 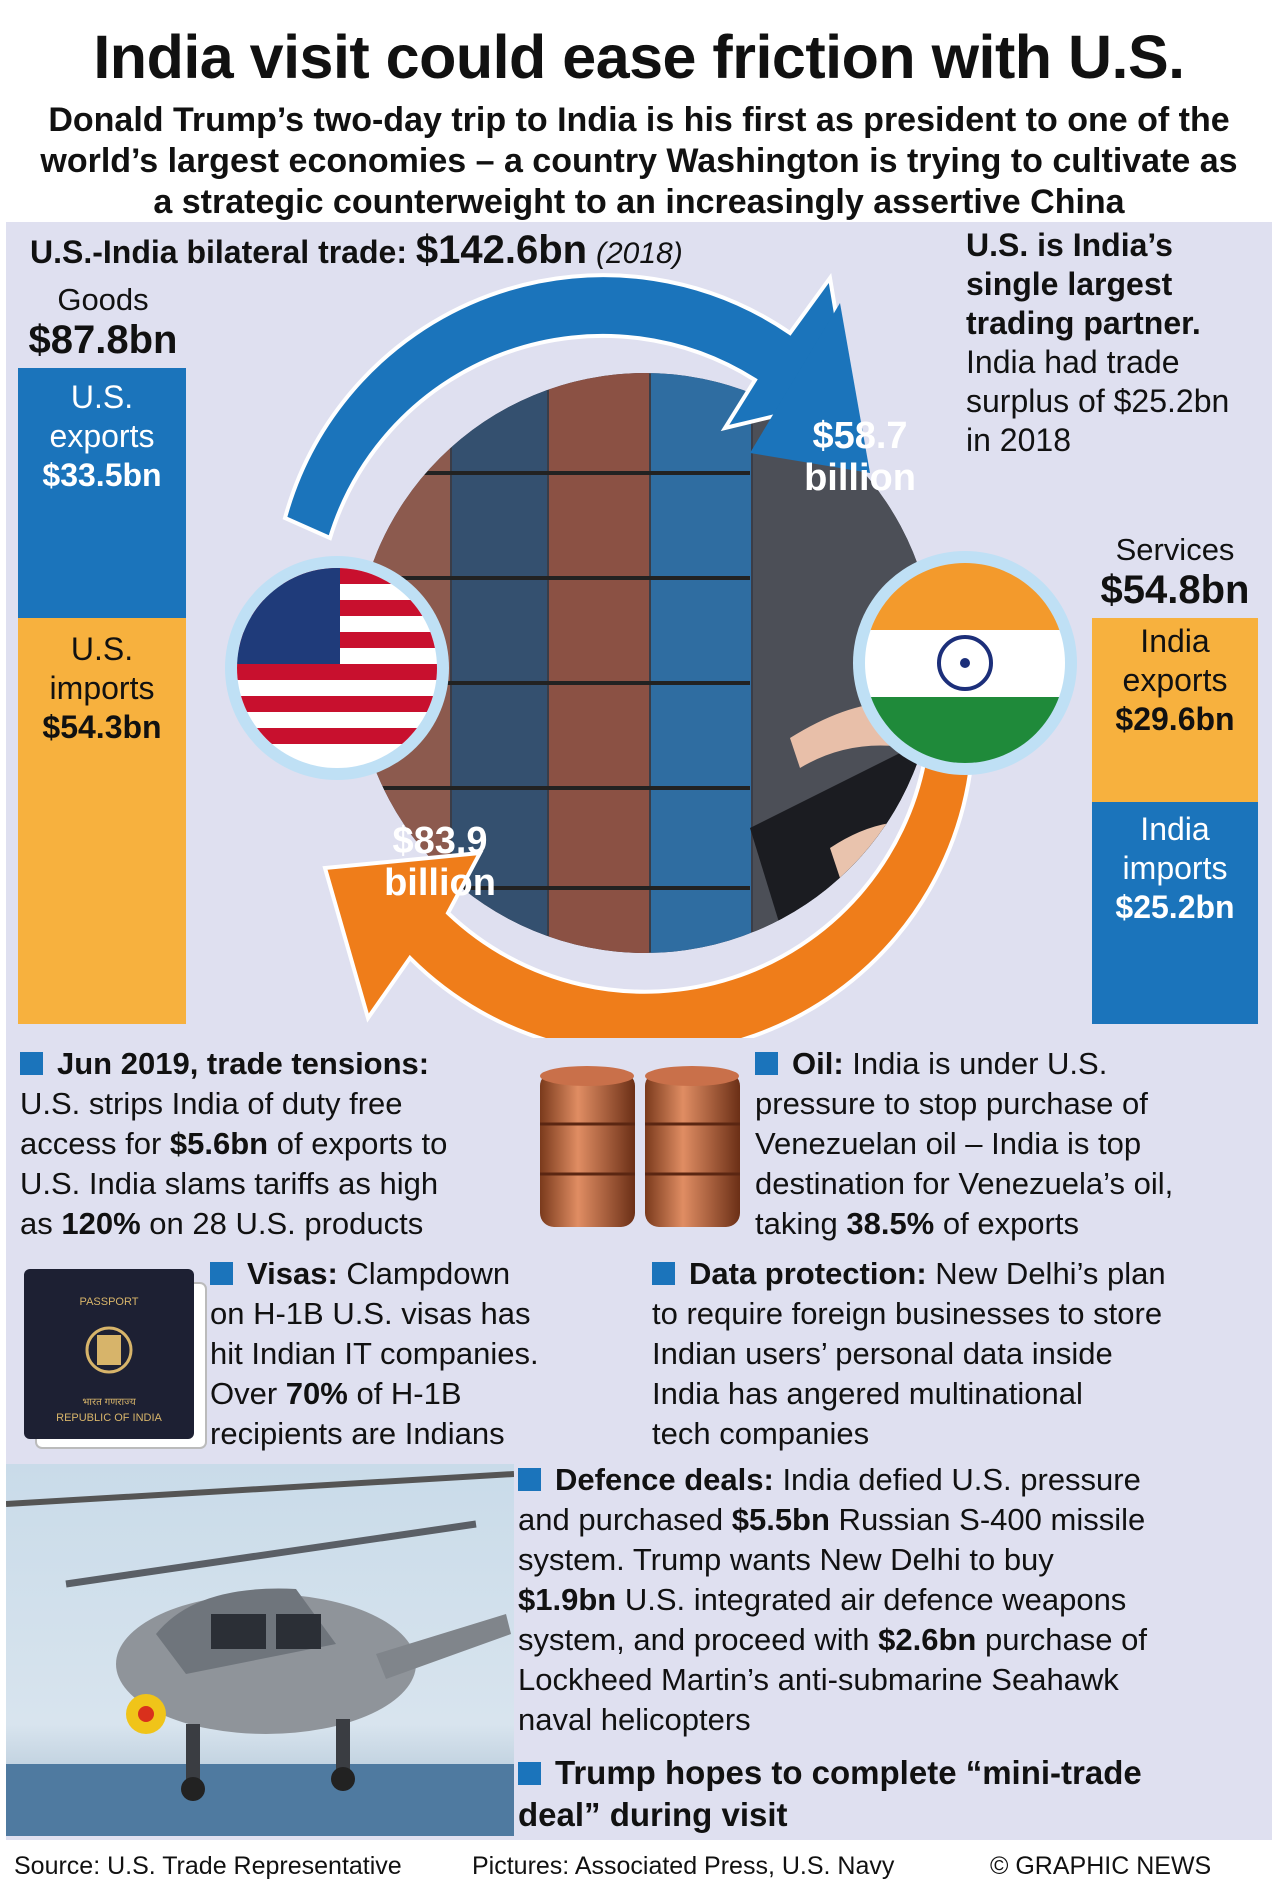 I want to click on mini-deal-line1: Trump hopes to complete “mini-trade, so click(x=848, y=1772).